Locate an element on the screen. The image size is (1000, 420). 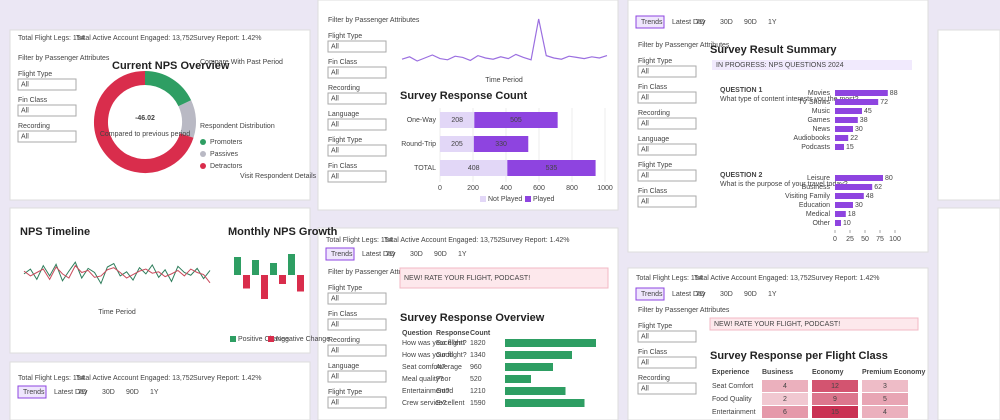
cell: Poor is located at coordinates (443, 379).